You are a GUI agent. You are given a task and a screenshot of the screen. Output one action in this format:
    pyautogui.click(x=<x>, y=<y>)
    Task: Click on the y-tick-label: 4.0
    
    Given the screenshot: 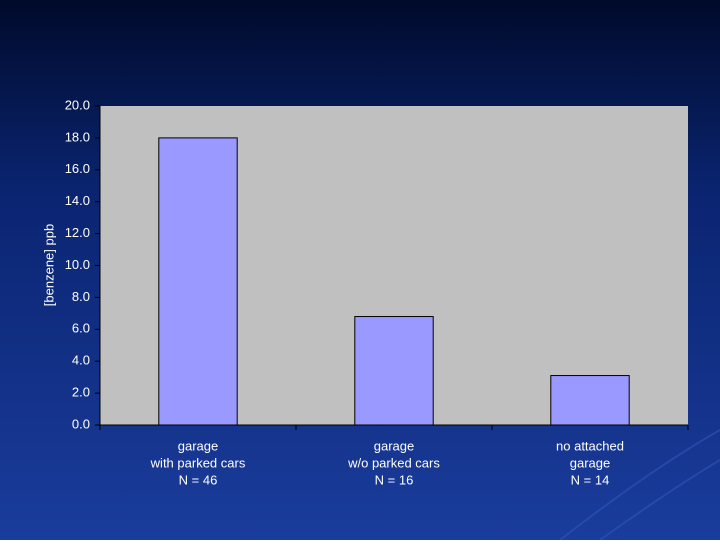 What is the action you would take?
    pyautogui.click(x=81, y=360)
    